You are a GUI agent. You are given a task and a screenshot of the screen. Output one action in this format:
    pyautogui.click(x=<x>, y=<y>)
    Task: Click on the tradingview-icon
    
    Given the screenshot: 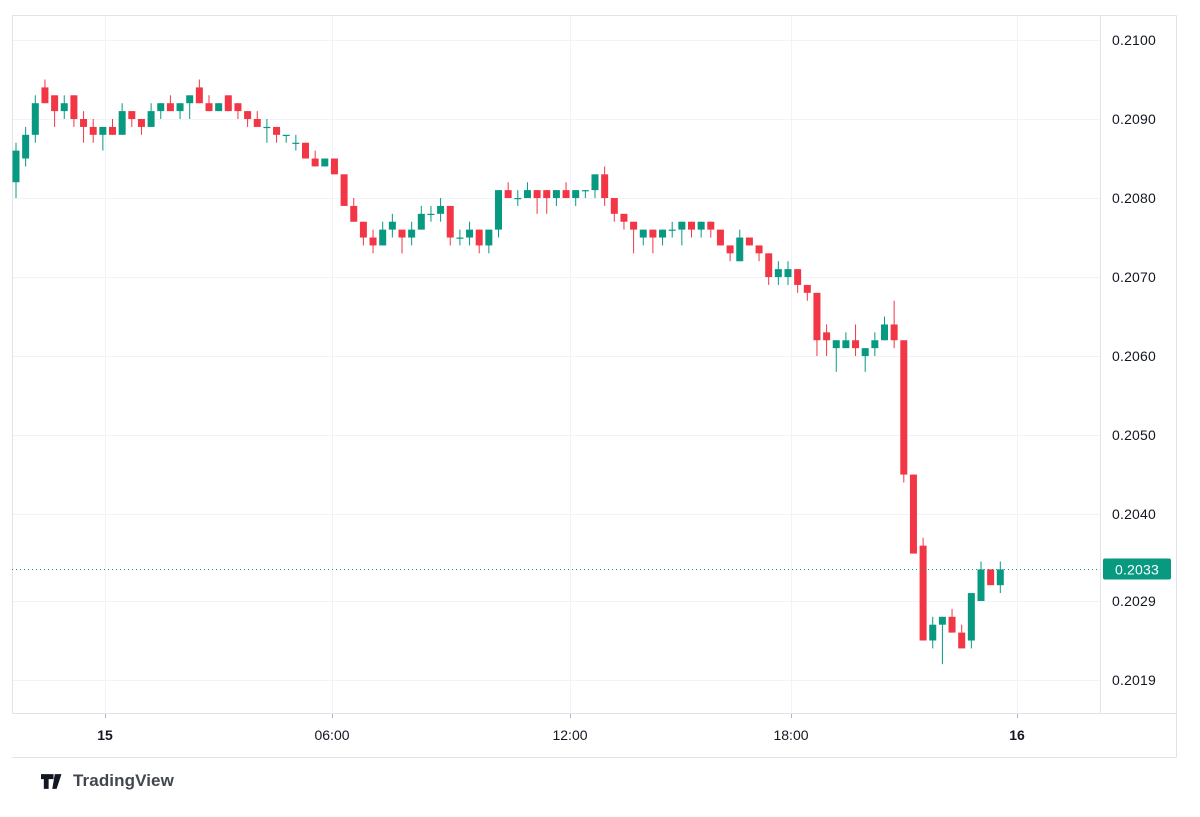 What is the action you would take?
    pyautogui.click(x=51, y=781)
    